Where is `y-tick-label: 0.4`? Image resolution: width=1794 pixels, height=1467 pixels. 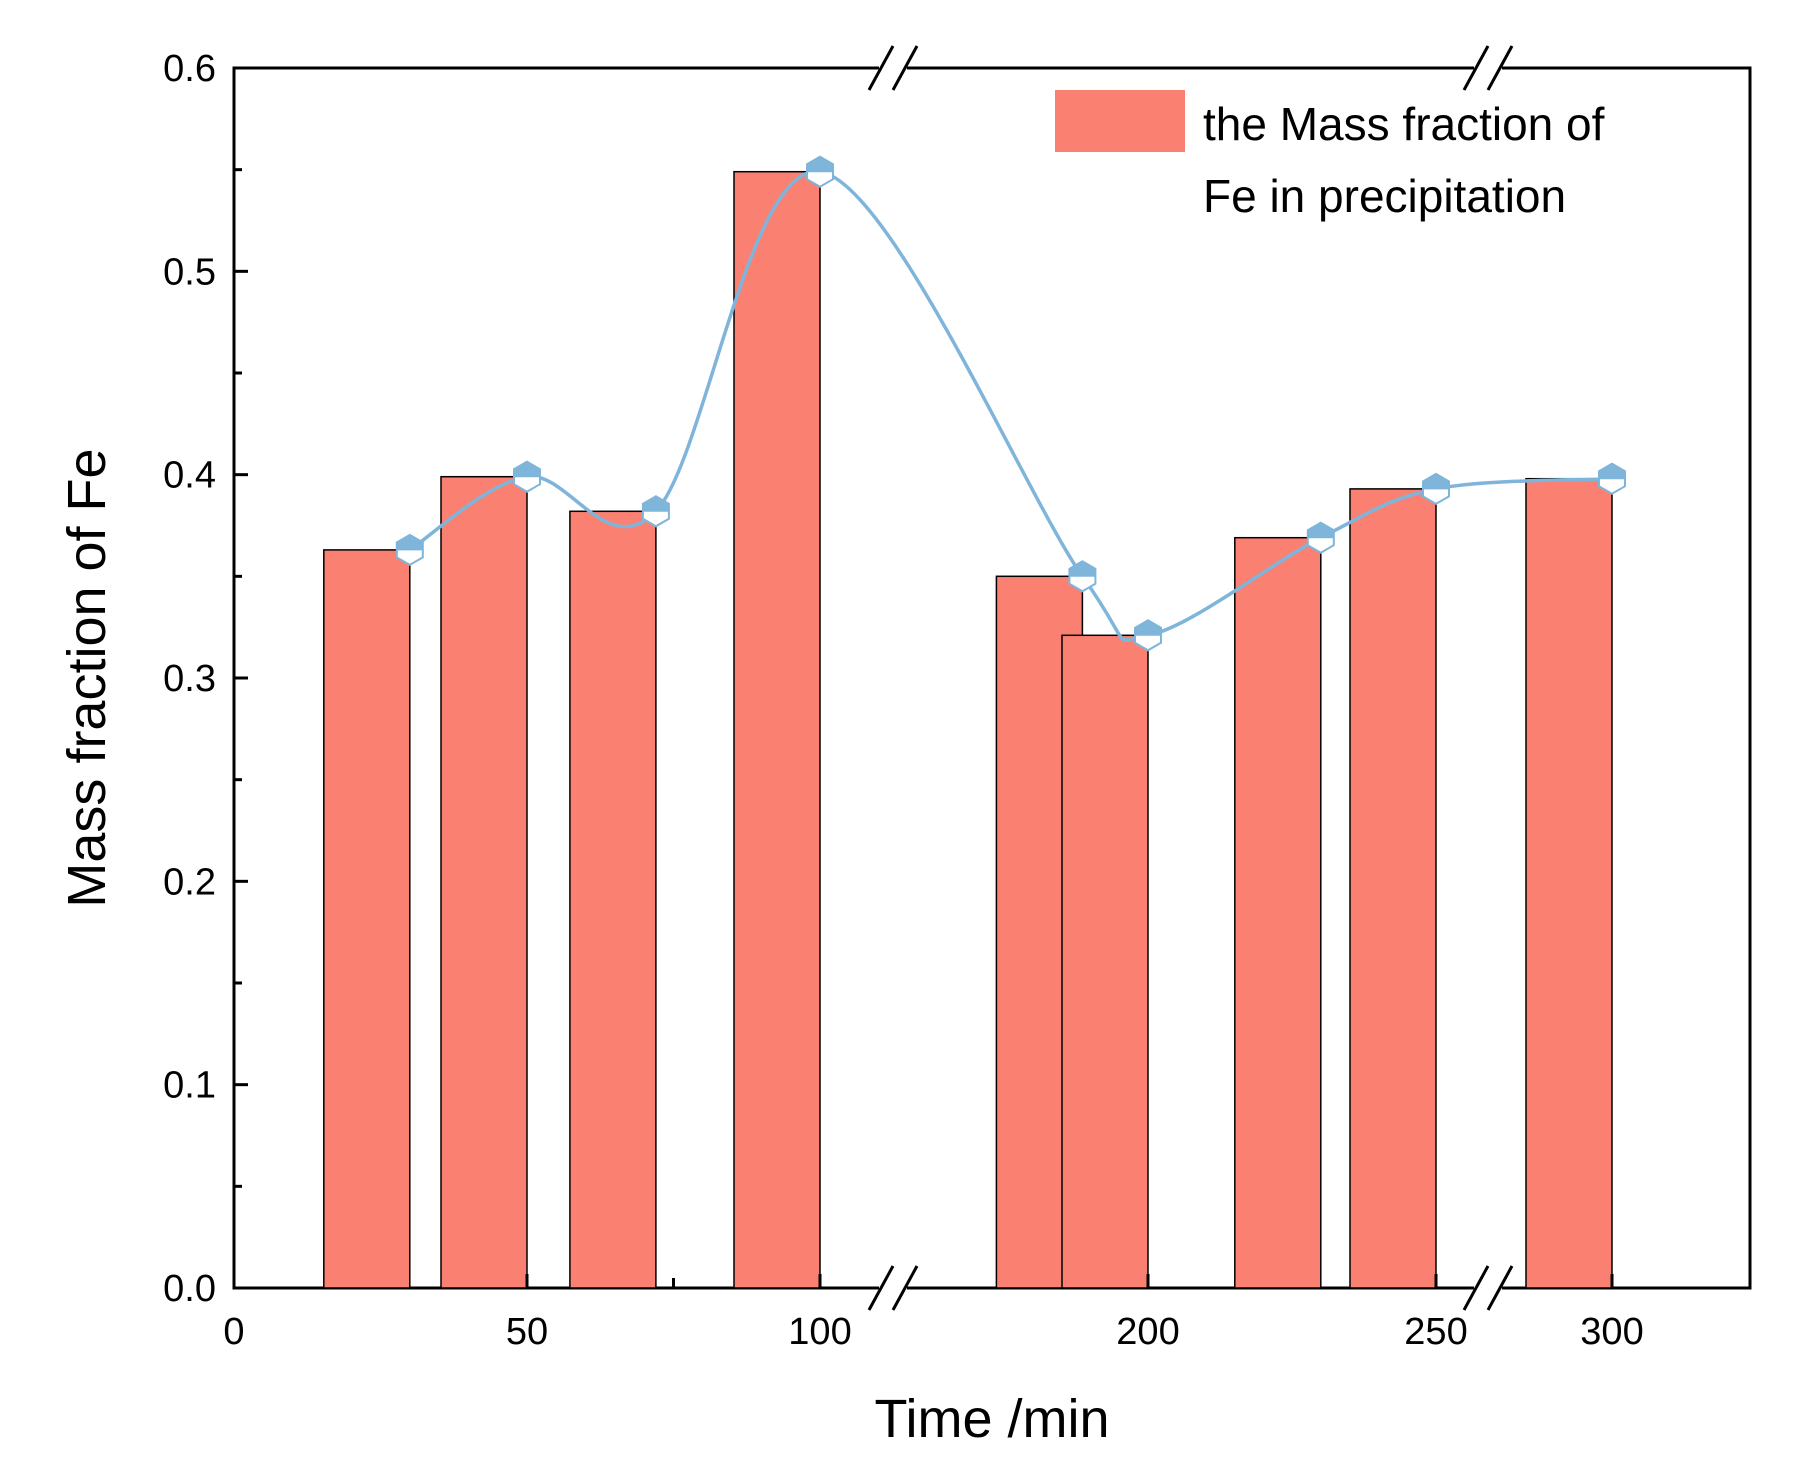
y-tick-label: 0.4 is located at coordinates (189, 476).